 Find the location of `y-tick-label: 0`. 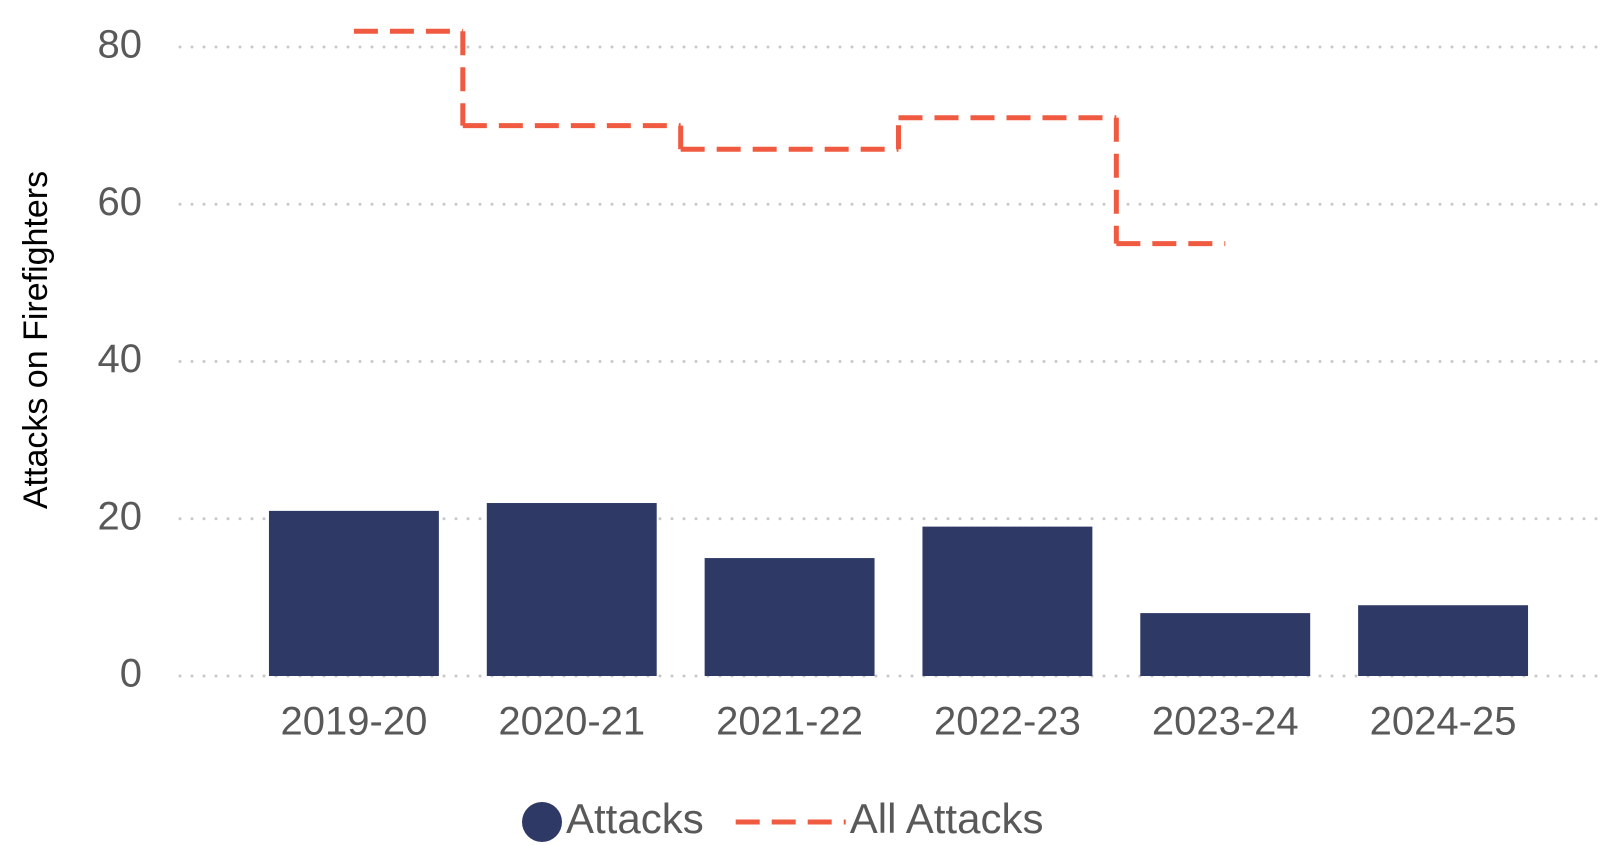

y-tick-label: 0 is located at coordinates (131, 674).